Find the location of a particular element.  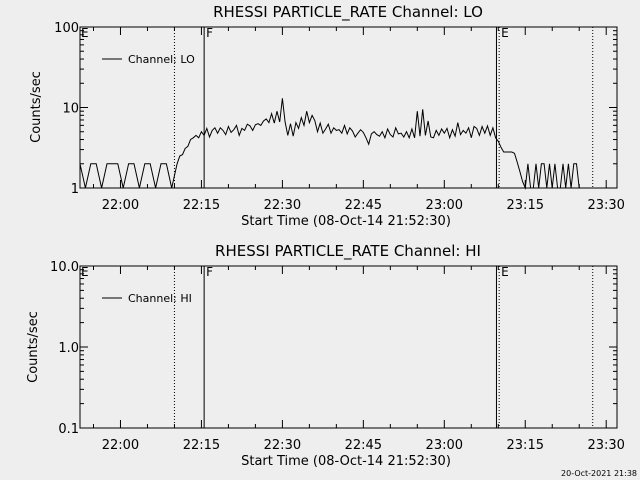

panel-lo-legend-label: Channel: LO is located at coordinates (161, 59).